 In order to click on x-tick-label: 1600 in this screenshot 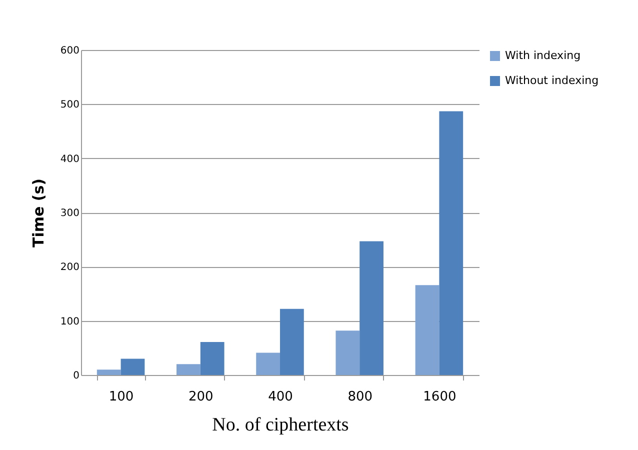, I will do `click(439, 397)`.